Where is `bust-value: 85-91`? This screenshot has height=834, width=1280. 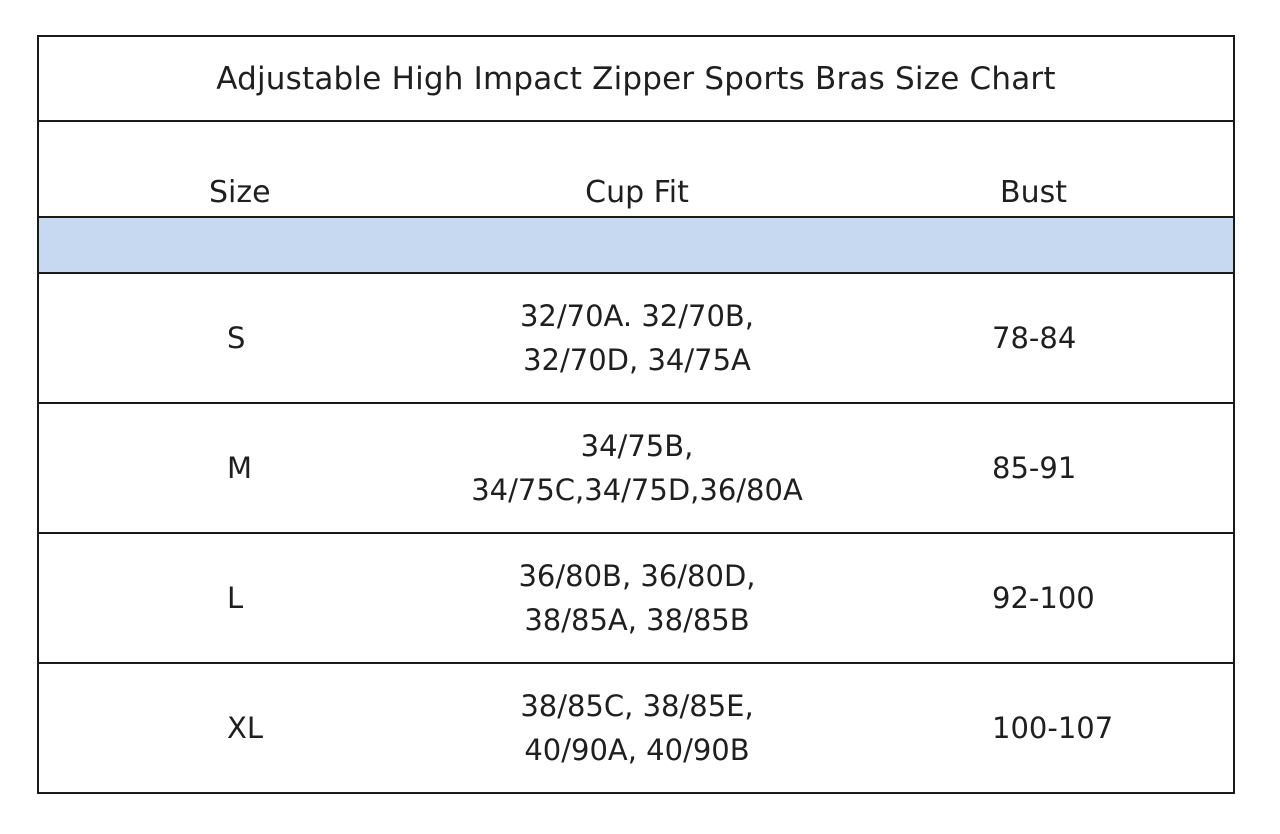 bust-value: 85-91 is located at coordinates (1034, 468).